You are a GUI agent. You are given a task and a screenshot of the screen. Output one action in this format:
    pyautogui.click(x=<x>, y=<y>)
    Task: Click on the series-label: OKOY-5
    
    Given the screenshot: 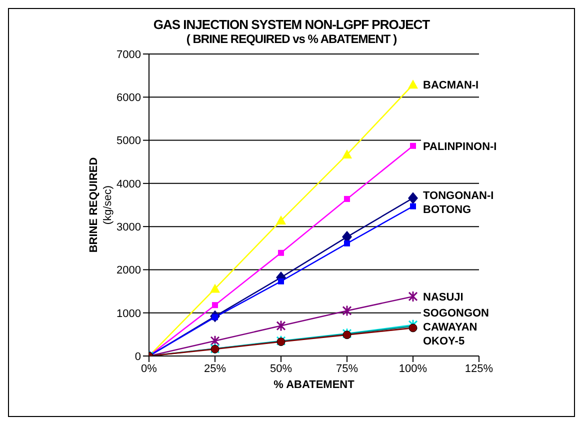 What is the action you would take?
    pyautogui.click(x=444, y=341)
    